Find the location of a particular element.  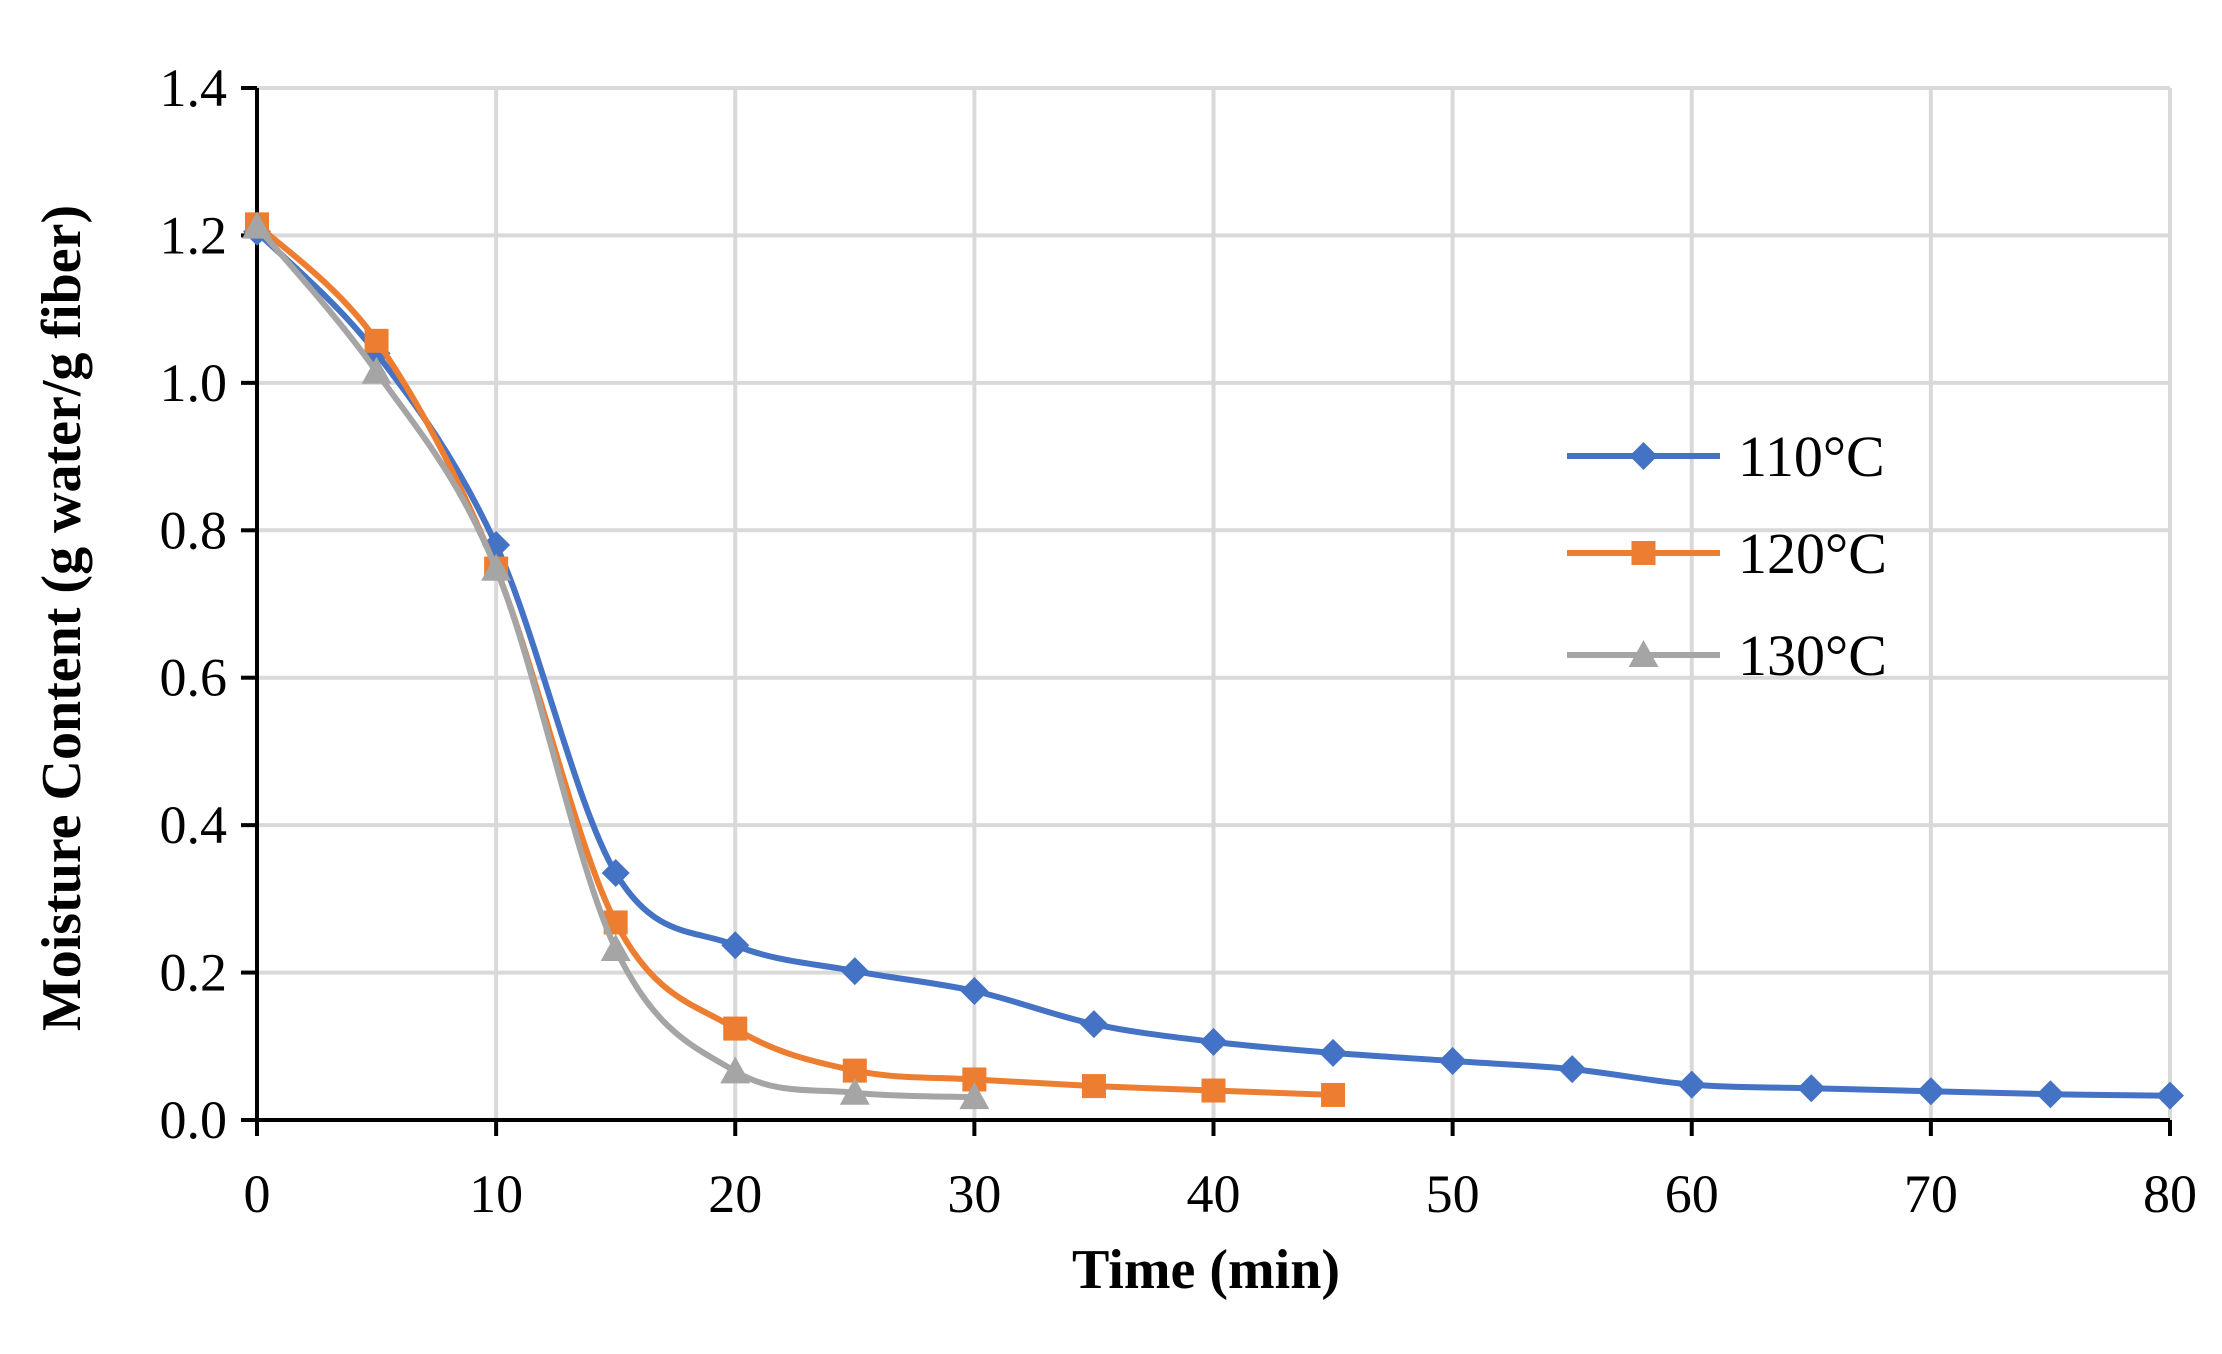

legend: 110°C 120°C 130°C is located at coordinates (1727, 556).